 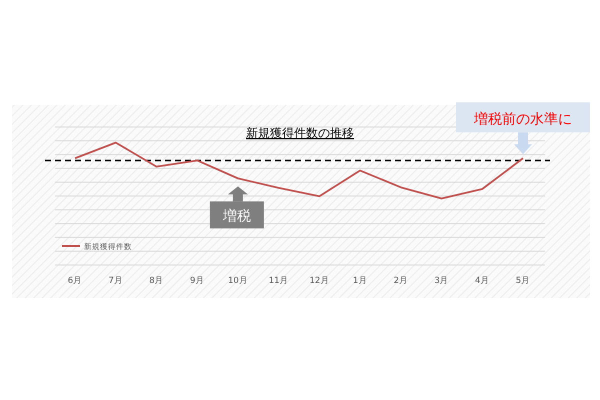 What do you see at coordinates (156, 281) in the screenshot?
I see `x-tick-label: 8月` at bounding box center [156, 281].